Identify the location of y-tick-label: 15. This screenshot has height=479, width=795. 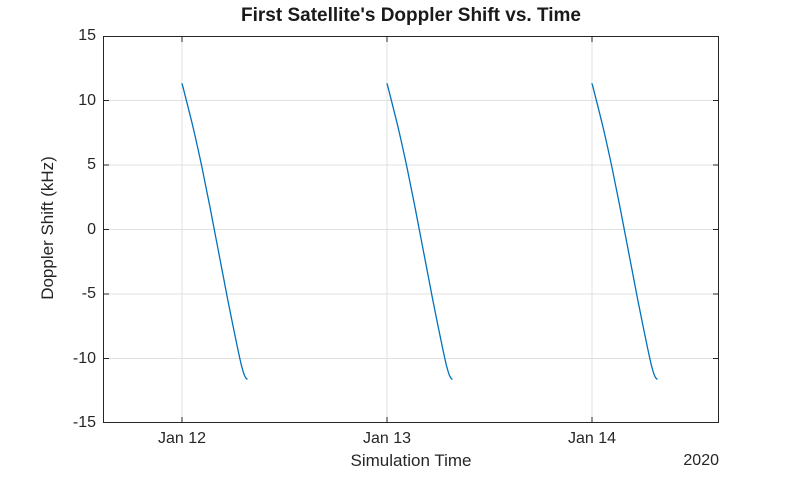
(87, 35).